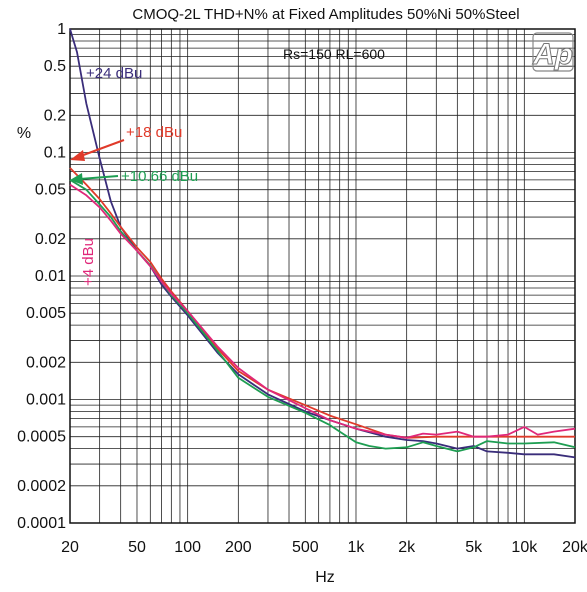 Image resolution: width=587 pixels, height=592 pixels. Describe the element at coordinates (46, 313) in the screenshot. I see `y-tick-label: 0.005` at that location.